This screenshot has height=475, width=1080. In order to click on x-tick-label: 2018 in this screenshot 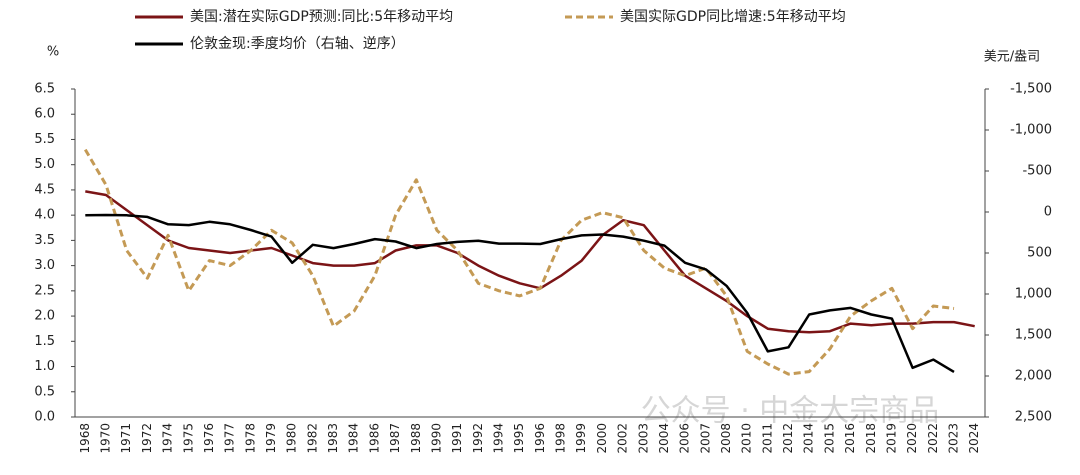, I will do `click(871, 438)`.